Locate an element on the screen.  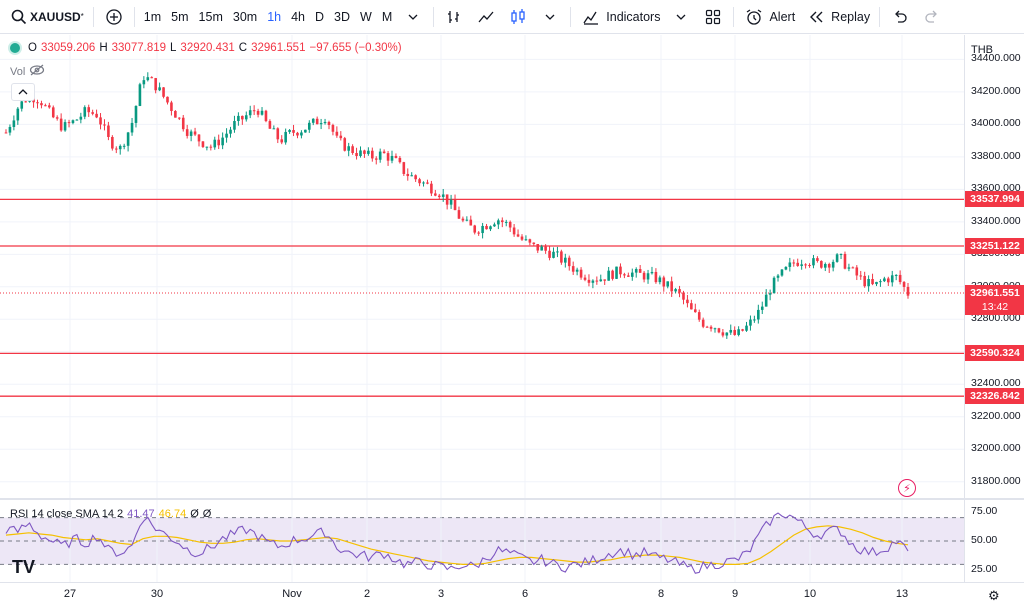
timeframe-4h: 4h is located at coordinates (298, 16).